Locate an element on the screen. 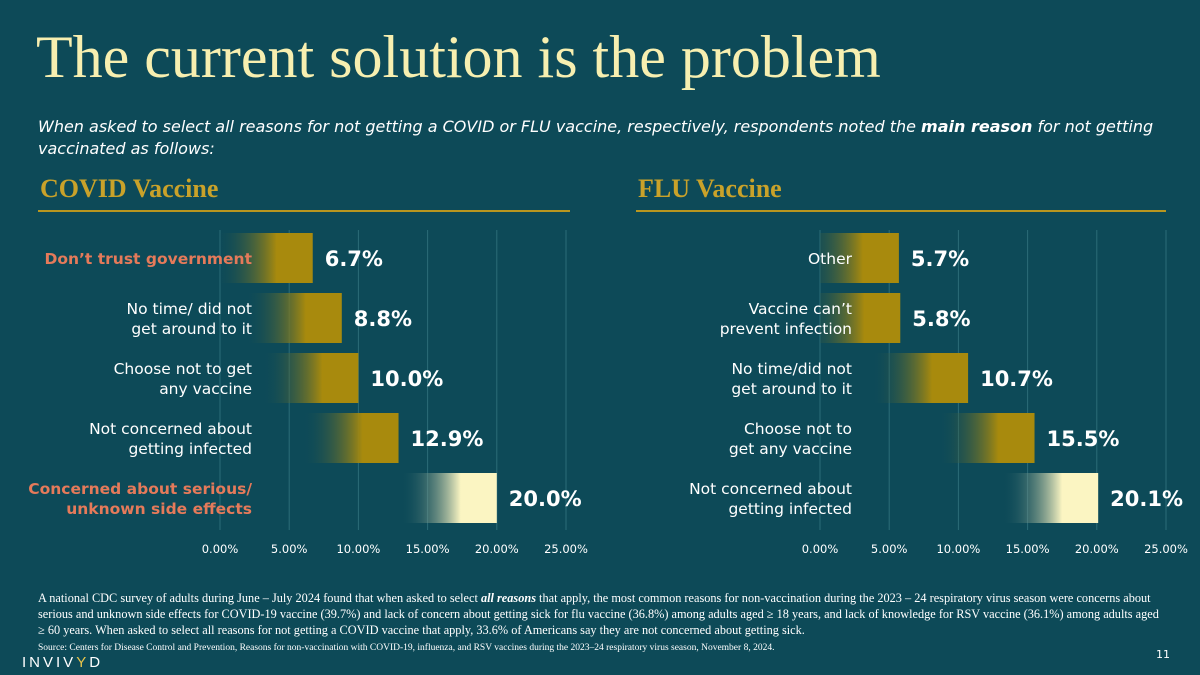  page-title: The current solution is the problem is located at coordinates (458, 57).